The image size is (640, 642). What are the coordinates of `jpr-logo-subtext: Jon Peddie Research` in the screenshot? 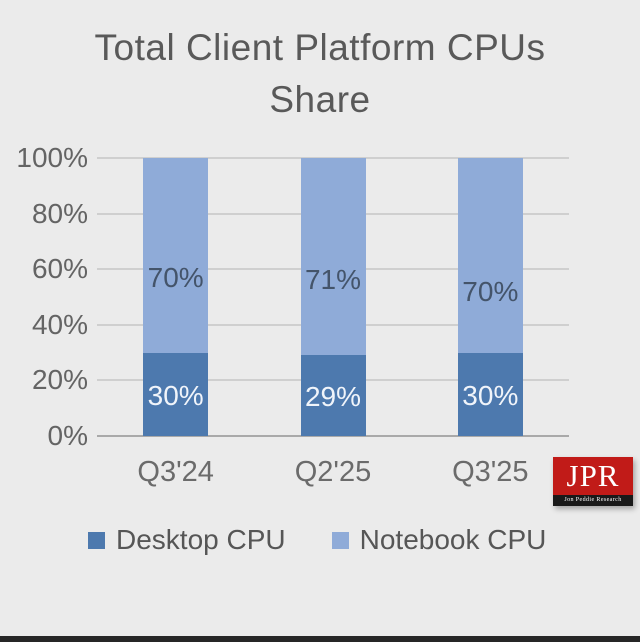 It's located at (593, 500).